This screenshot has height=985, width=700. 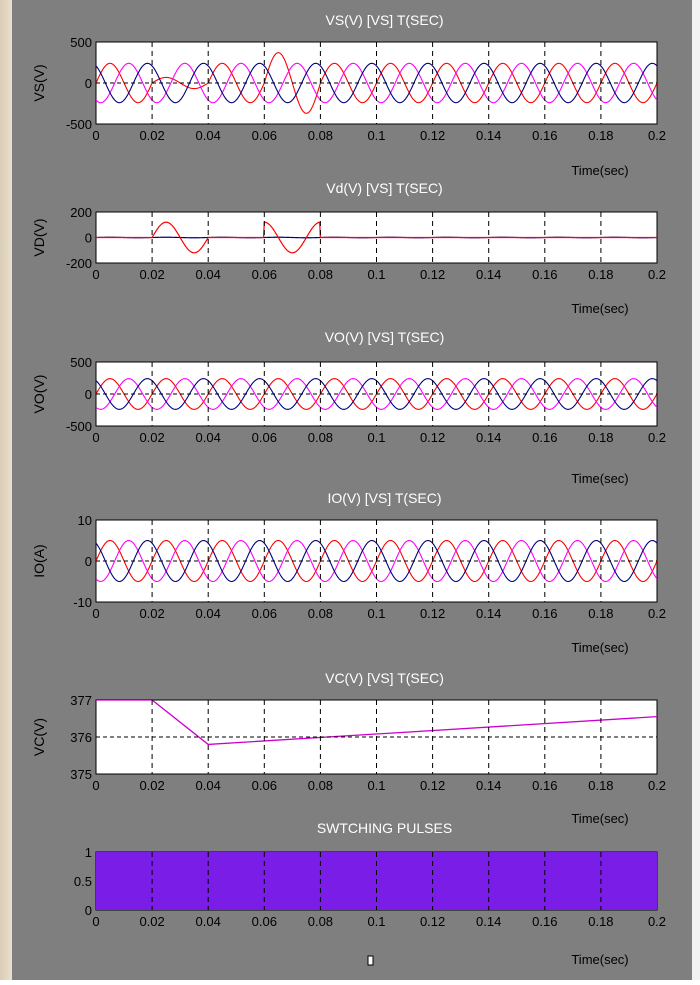 What do you see at coordinates (39, 737) in the screenshot?
I see `y-axis-label: VC(V)` at bounding box center [39, 737].